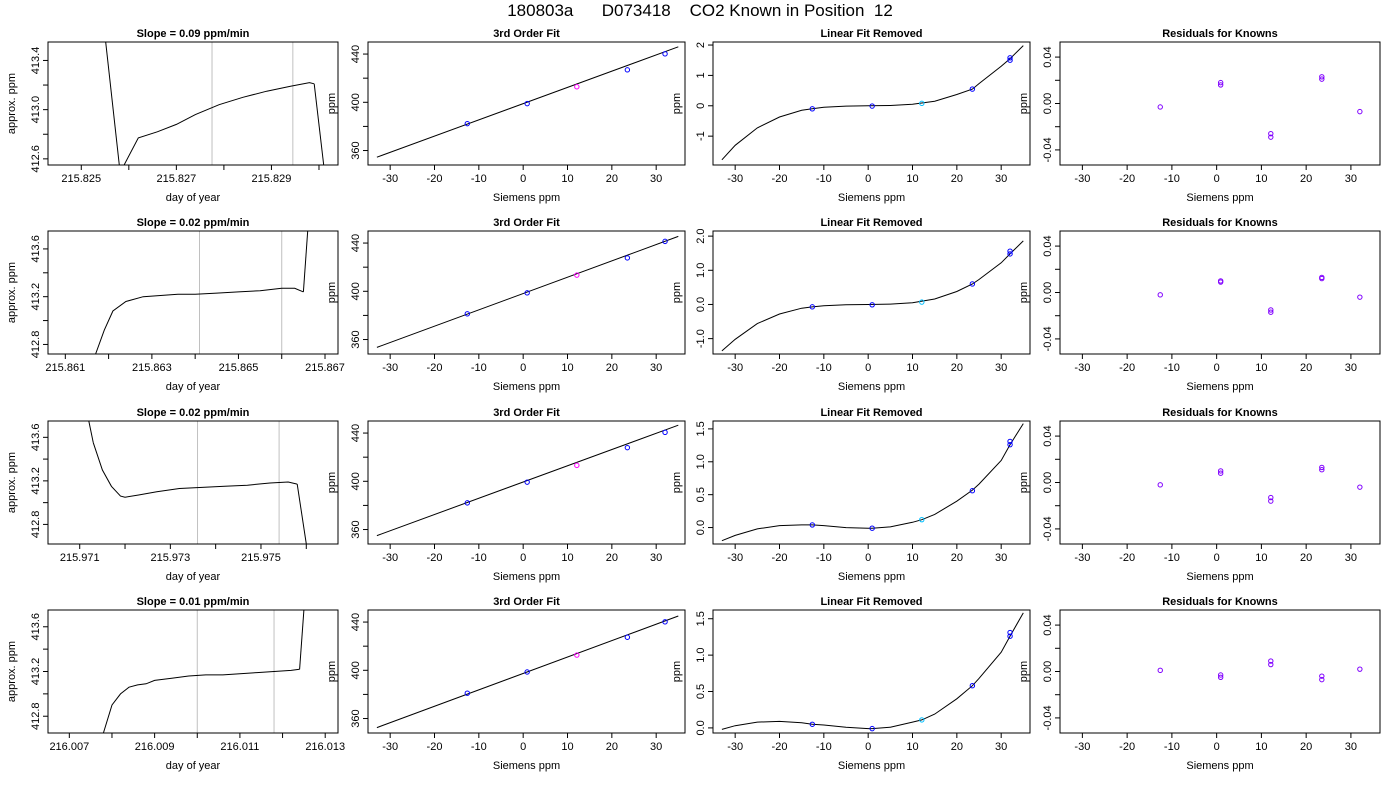 This screenshot has height=800, width=1400. What do you see at coordinates (1048, 149) in the screenshot?
I see `y-tick-label: -0.04` at bounding box center [1048, 149].